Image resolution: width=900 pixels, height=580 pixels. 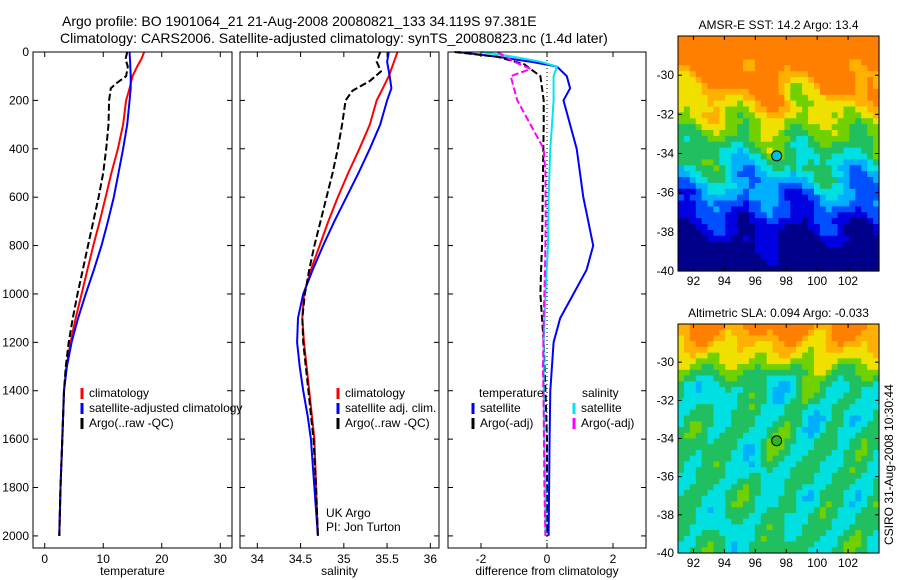 I want to click on y-tick-label: 400, so click(x=19, y=149).